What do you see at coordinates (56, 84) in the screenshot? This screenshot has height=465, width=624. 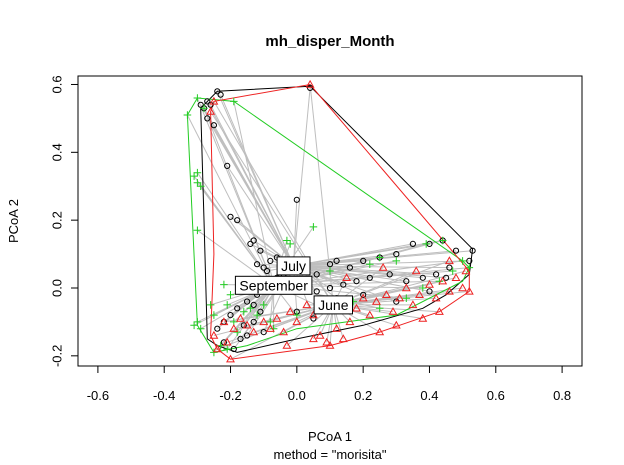 I see `y-tick-label: 0.6` at bounding box center [56, 84].